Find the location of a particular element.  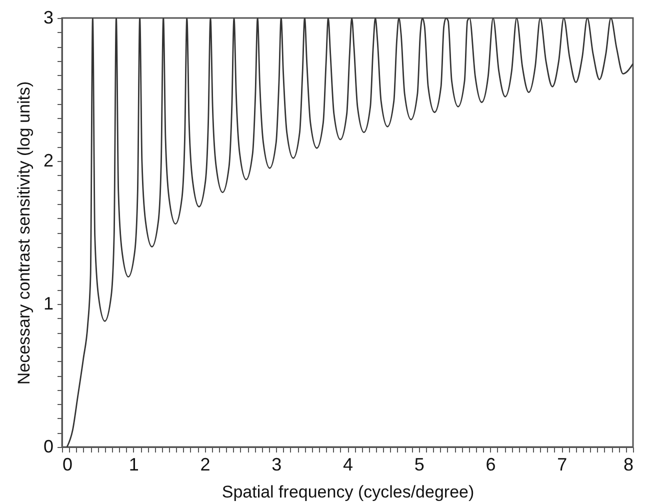

x-tick-label: 4 is located at coordinates (348, 464).